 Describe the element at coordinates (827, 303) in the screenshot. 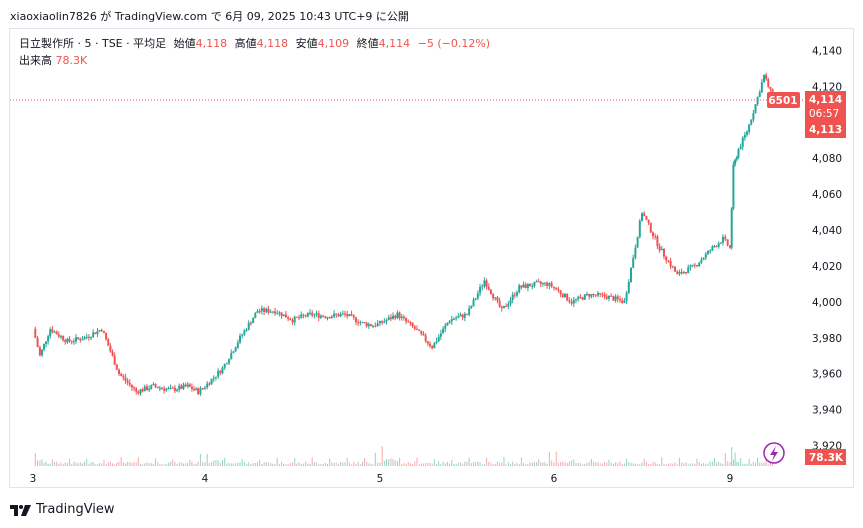

I see `y-tick-label: 4,000` at that location.